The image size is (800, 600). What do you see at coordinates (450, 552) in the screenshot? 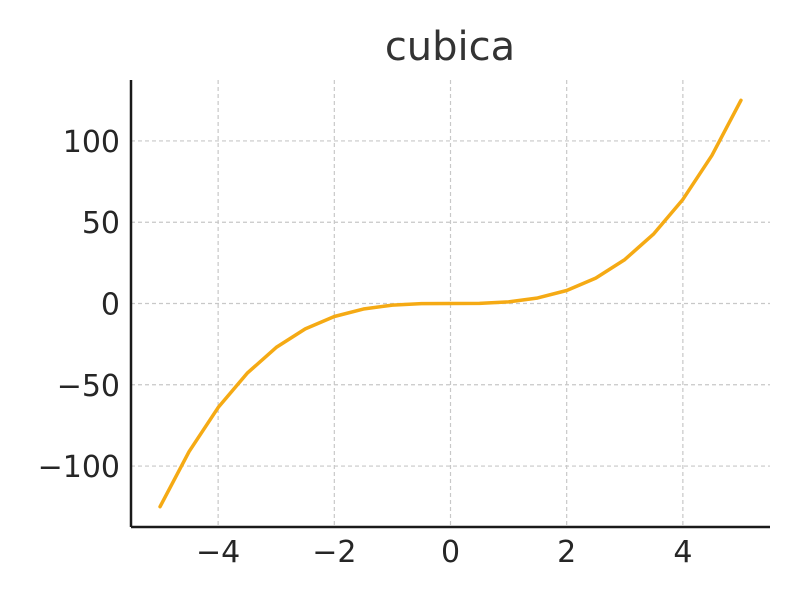
I see `x-tick-label: 0` at bounding box center [450, 552].